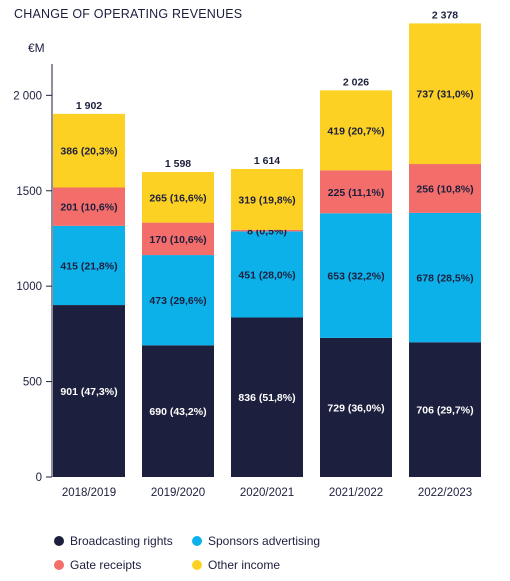 The image size is (510, 581). I want to click on legend-item-gate-receipts: Gate receipts, so click(97, 565).